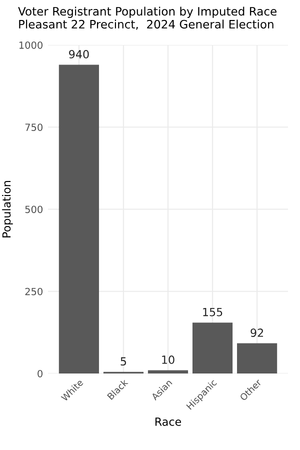 This screenshot has height=450, width=300. What do you see at coordinates (147, 18) in the screenshot?
I see `chart-title: Voter Registrant Population by Imputed Race Pleasant 22 Precinct, 2024 General Election` at bounding box center [147, 18].